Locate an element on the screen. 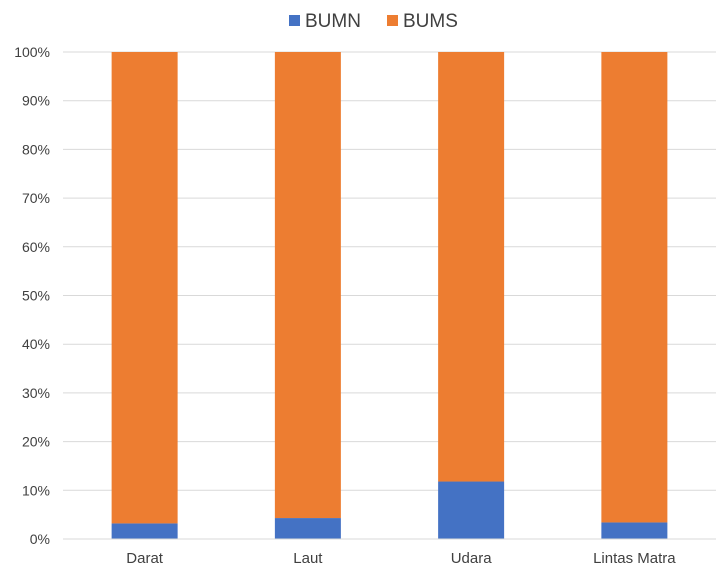 The width and height of the screenshot is (716, 566). y-tick-label: 70% is located at coordinates (36, 198).